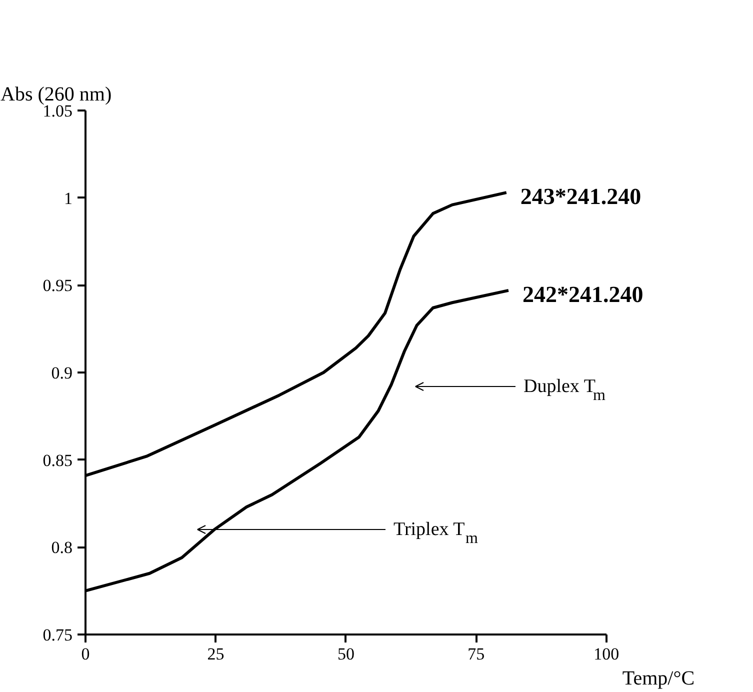  Describe the element at coordinates (581, 197) in the screenshot. I see `series-label: 243*241.240` at that location.